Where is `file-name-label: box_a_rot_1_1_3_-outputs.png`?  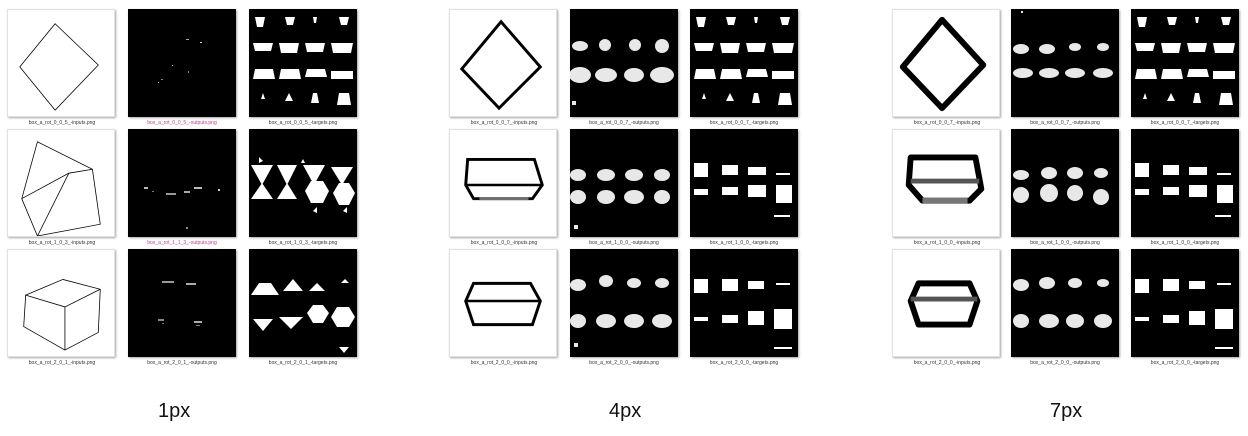
file-name-label: box_a_rot_1_1_3_-outputs.png is located at coordinates (182, 243).